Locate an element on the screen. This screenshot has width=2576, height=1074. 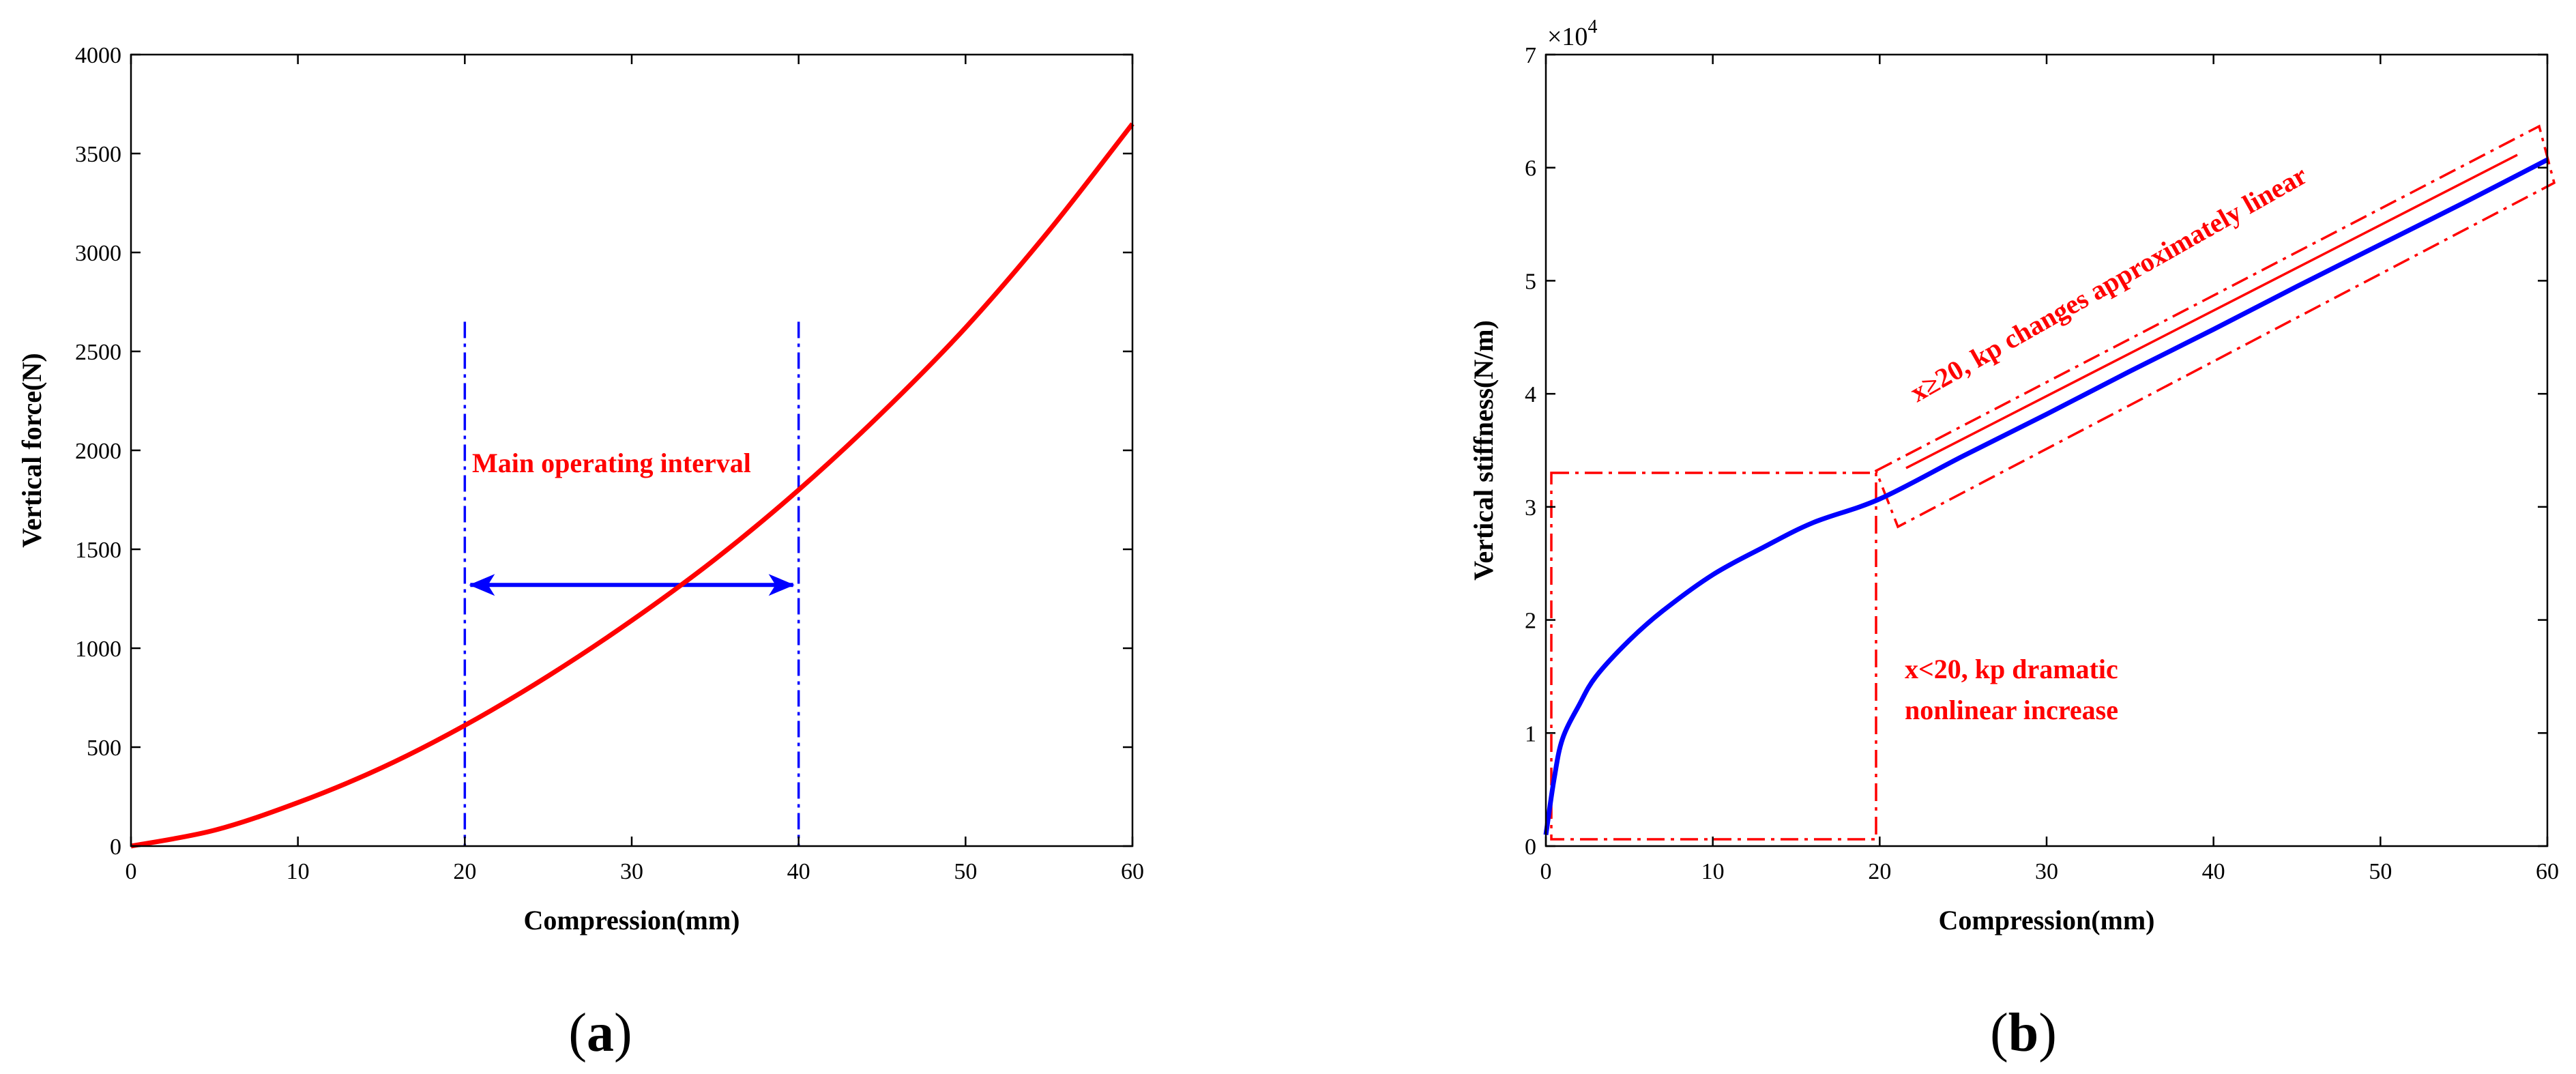
chart-b-x-tick-label: 60 is located at coordinates (2547, 872).